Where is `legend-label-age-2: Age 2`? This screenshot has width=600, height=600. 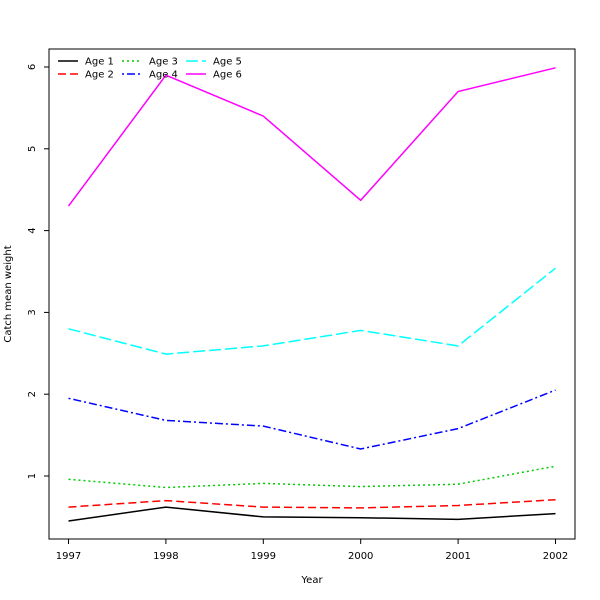 legend-label-age-2: Age 2 is located at coordinates (99, 75).